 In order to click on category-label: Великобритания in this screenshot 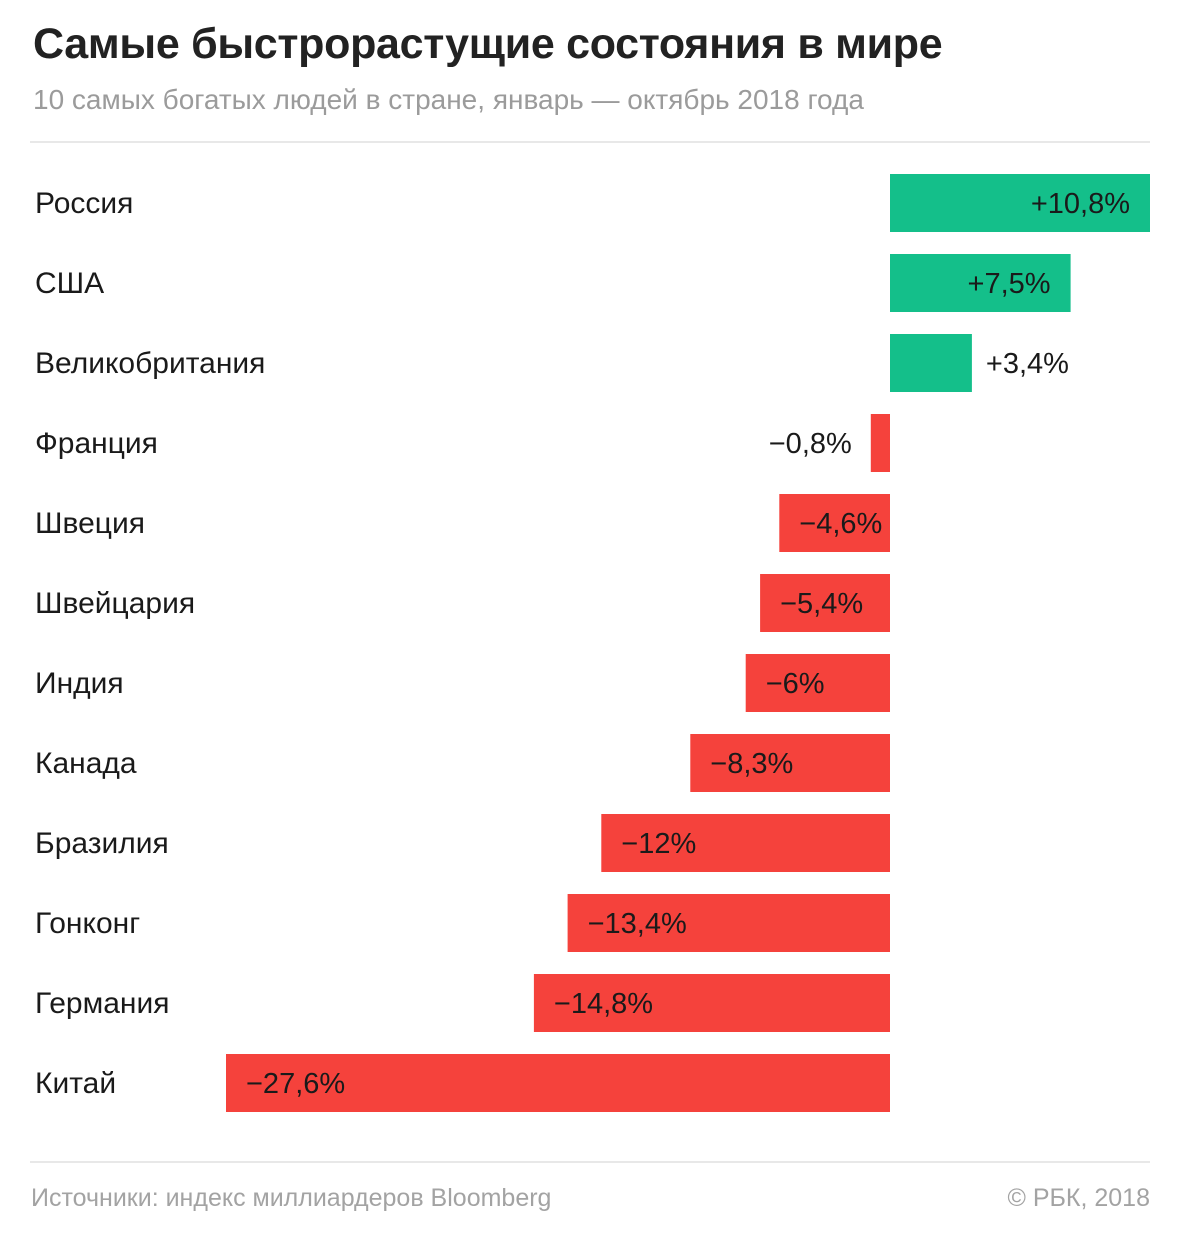, I will do `click(150, 363)`.